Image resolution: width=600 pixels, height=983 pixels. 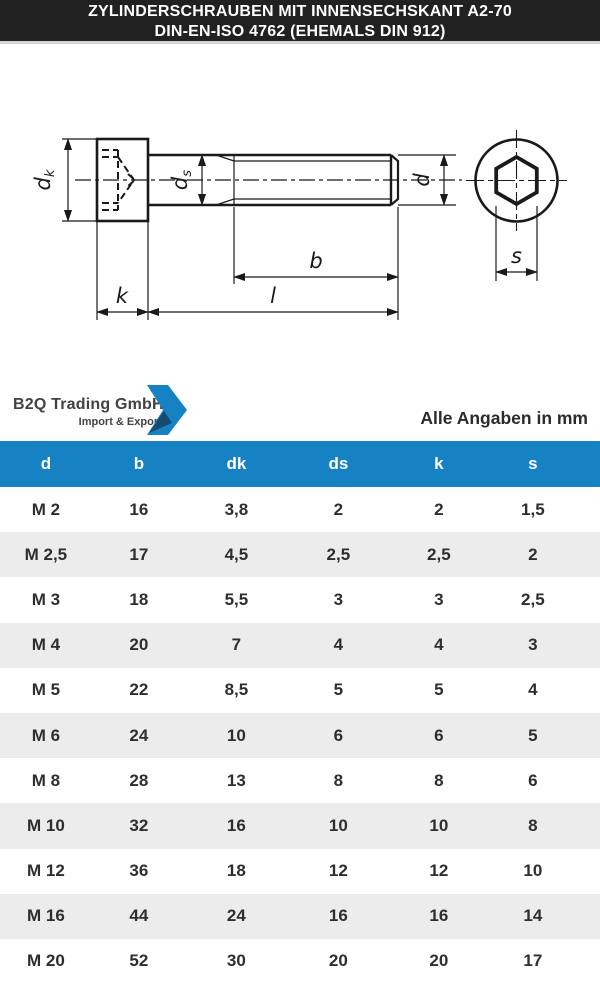 I want to click on cell-k: 5, so click(x=439, y=690).